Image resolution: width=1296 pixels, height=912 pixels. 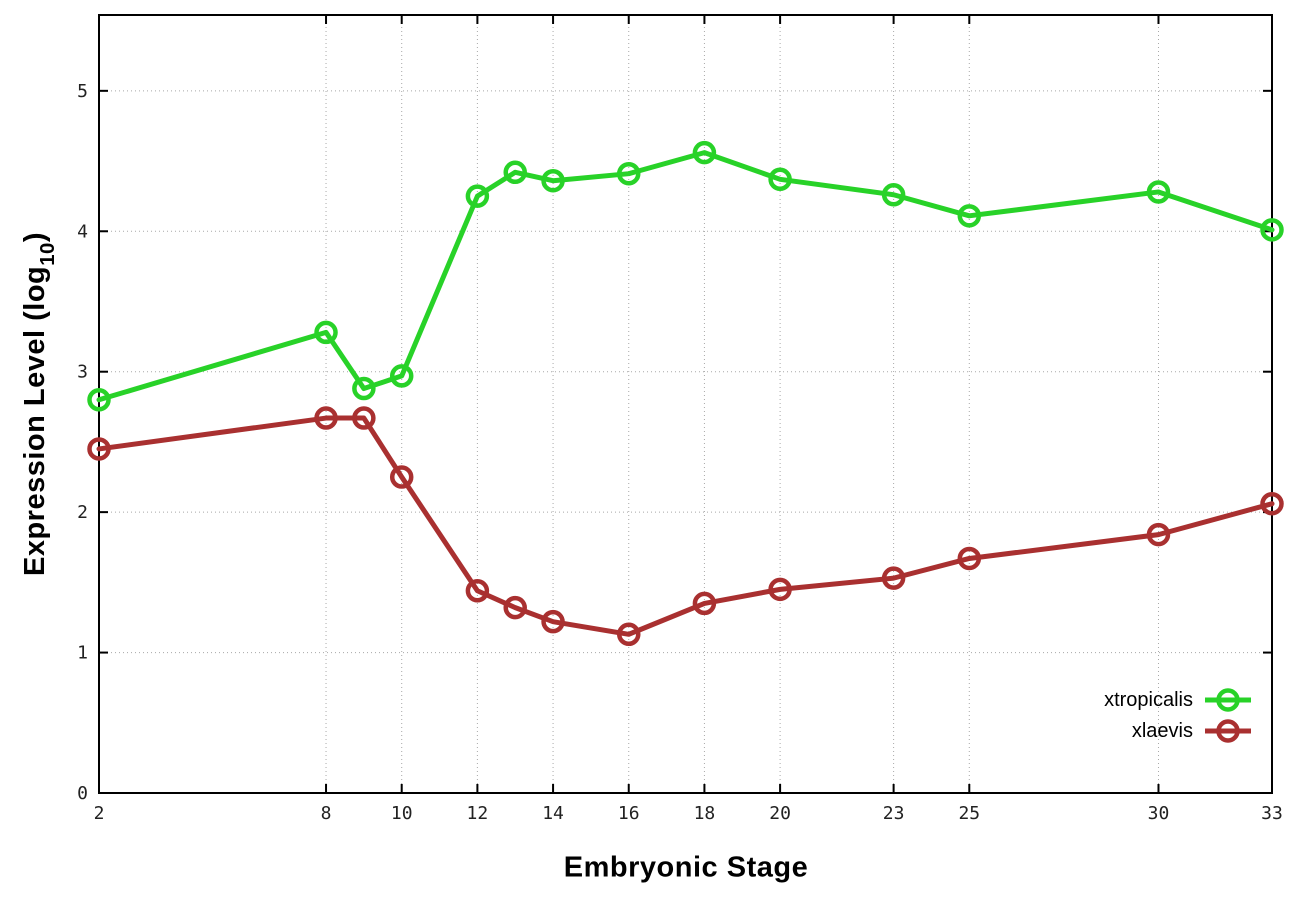 I want to click on x-tick-label-30: 30, so click(x=1159, y=813).